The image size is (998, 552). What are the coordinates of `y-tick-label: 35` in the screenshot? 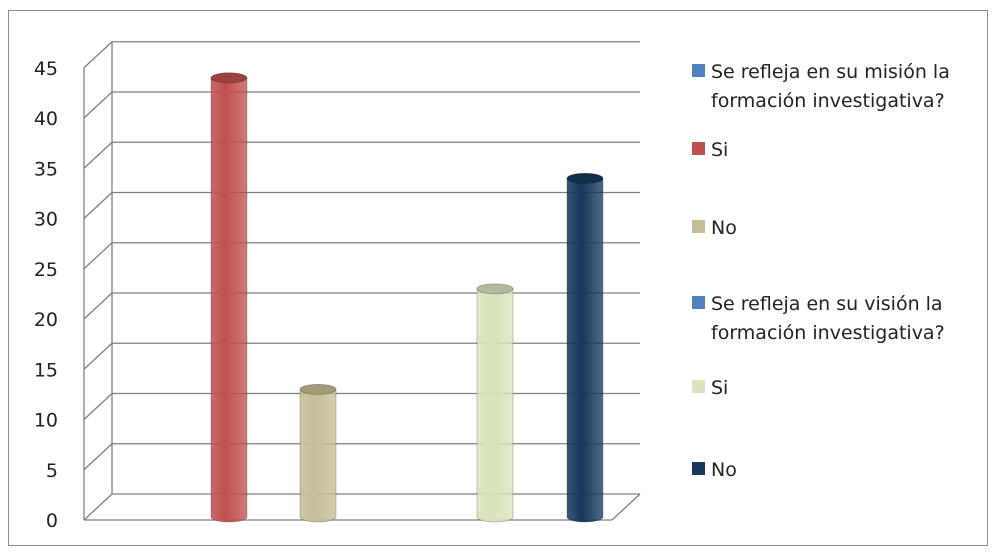 It's located at (46, 169).